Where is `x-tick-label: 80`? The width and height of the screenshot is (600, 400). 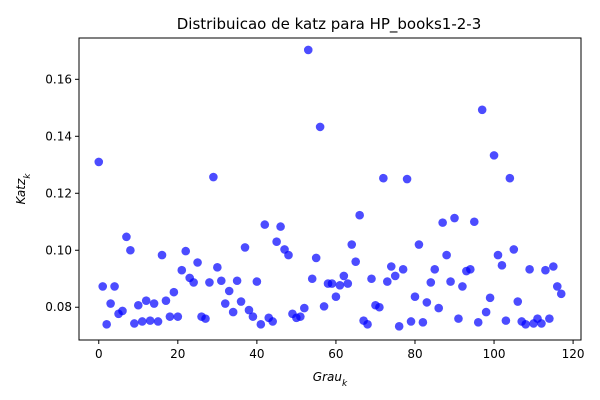
x-tick-label: 80 is located at coordinates (414, 354).